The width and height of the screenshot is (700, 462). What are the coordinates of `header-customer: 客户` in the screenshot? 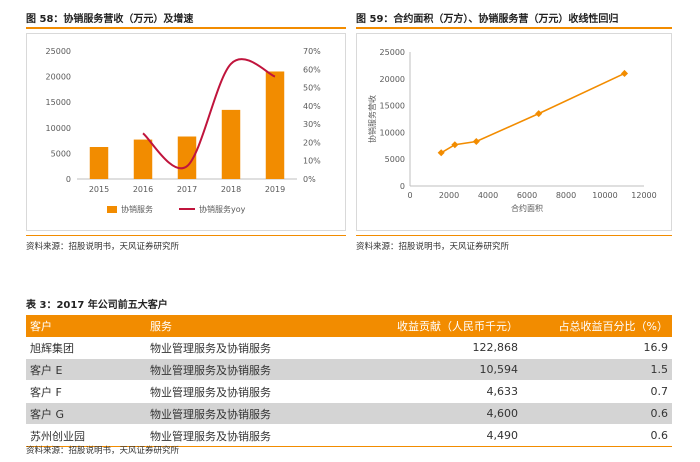 It's located at (86, 326).